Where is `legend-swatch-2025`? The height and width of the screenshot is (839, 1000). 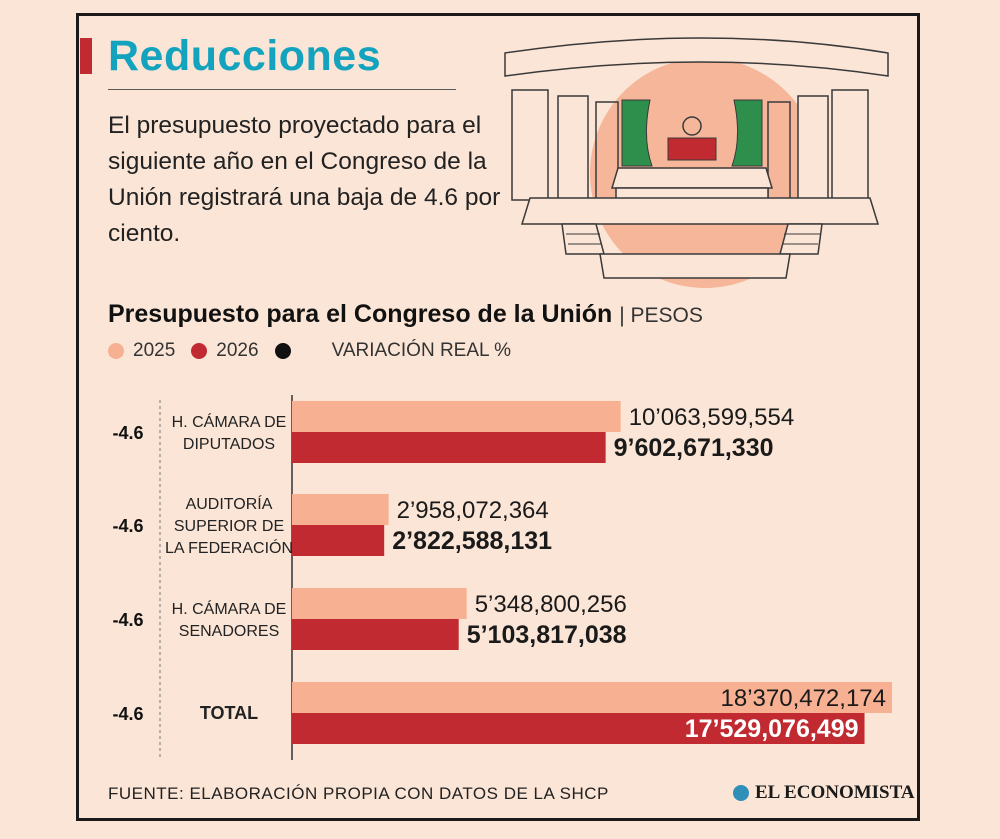 legend-swatch-2025 is located at coordinates (116, 351).